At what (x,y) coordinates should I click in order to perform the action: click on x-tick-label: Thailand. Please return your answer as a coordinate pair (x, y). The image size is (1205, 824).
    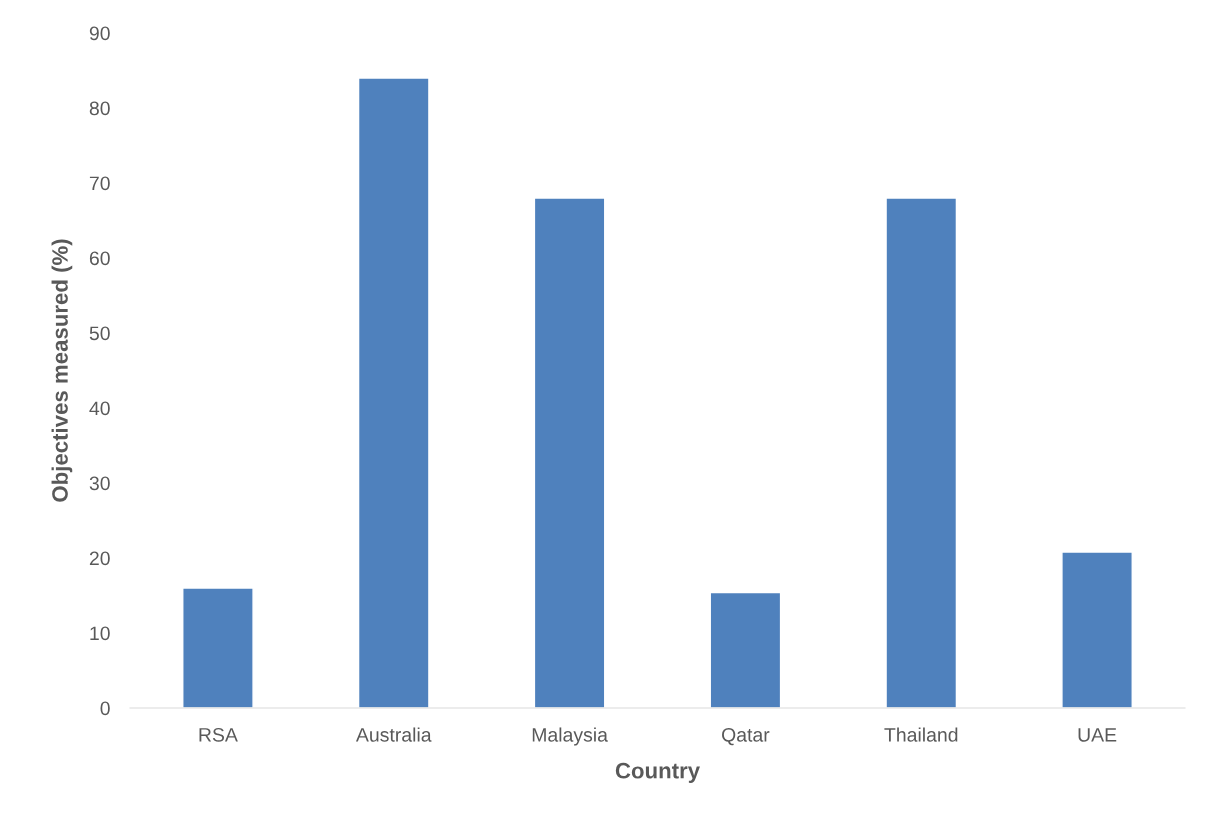
    Looking at the image, I should click on (921, 734).